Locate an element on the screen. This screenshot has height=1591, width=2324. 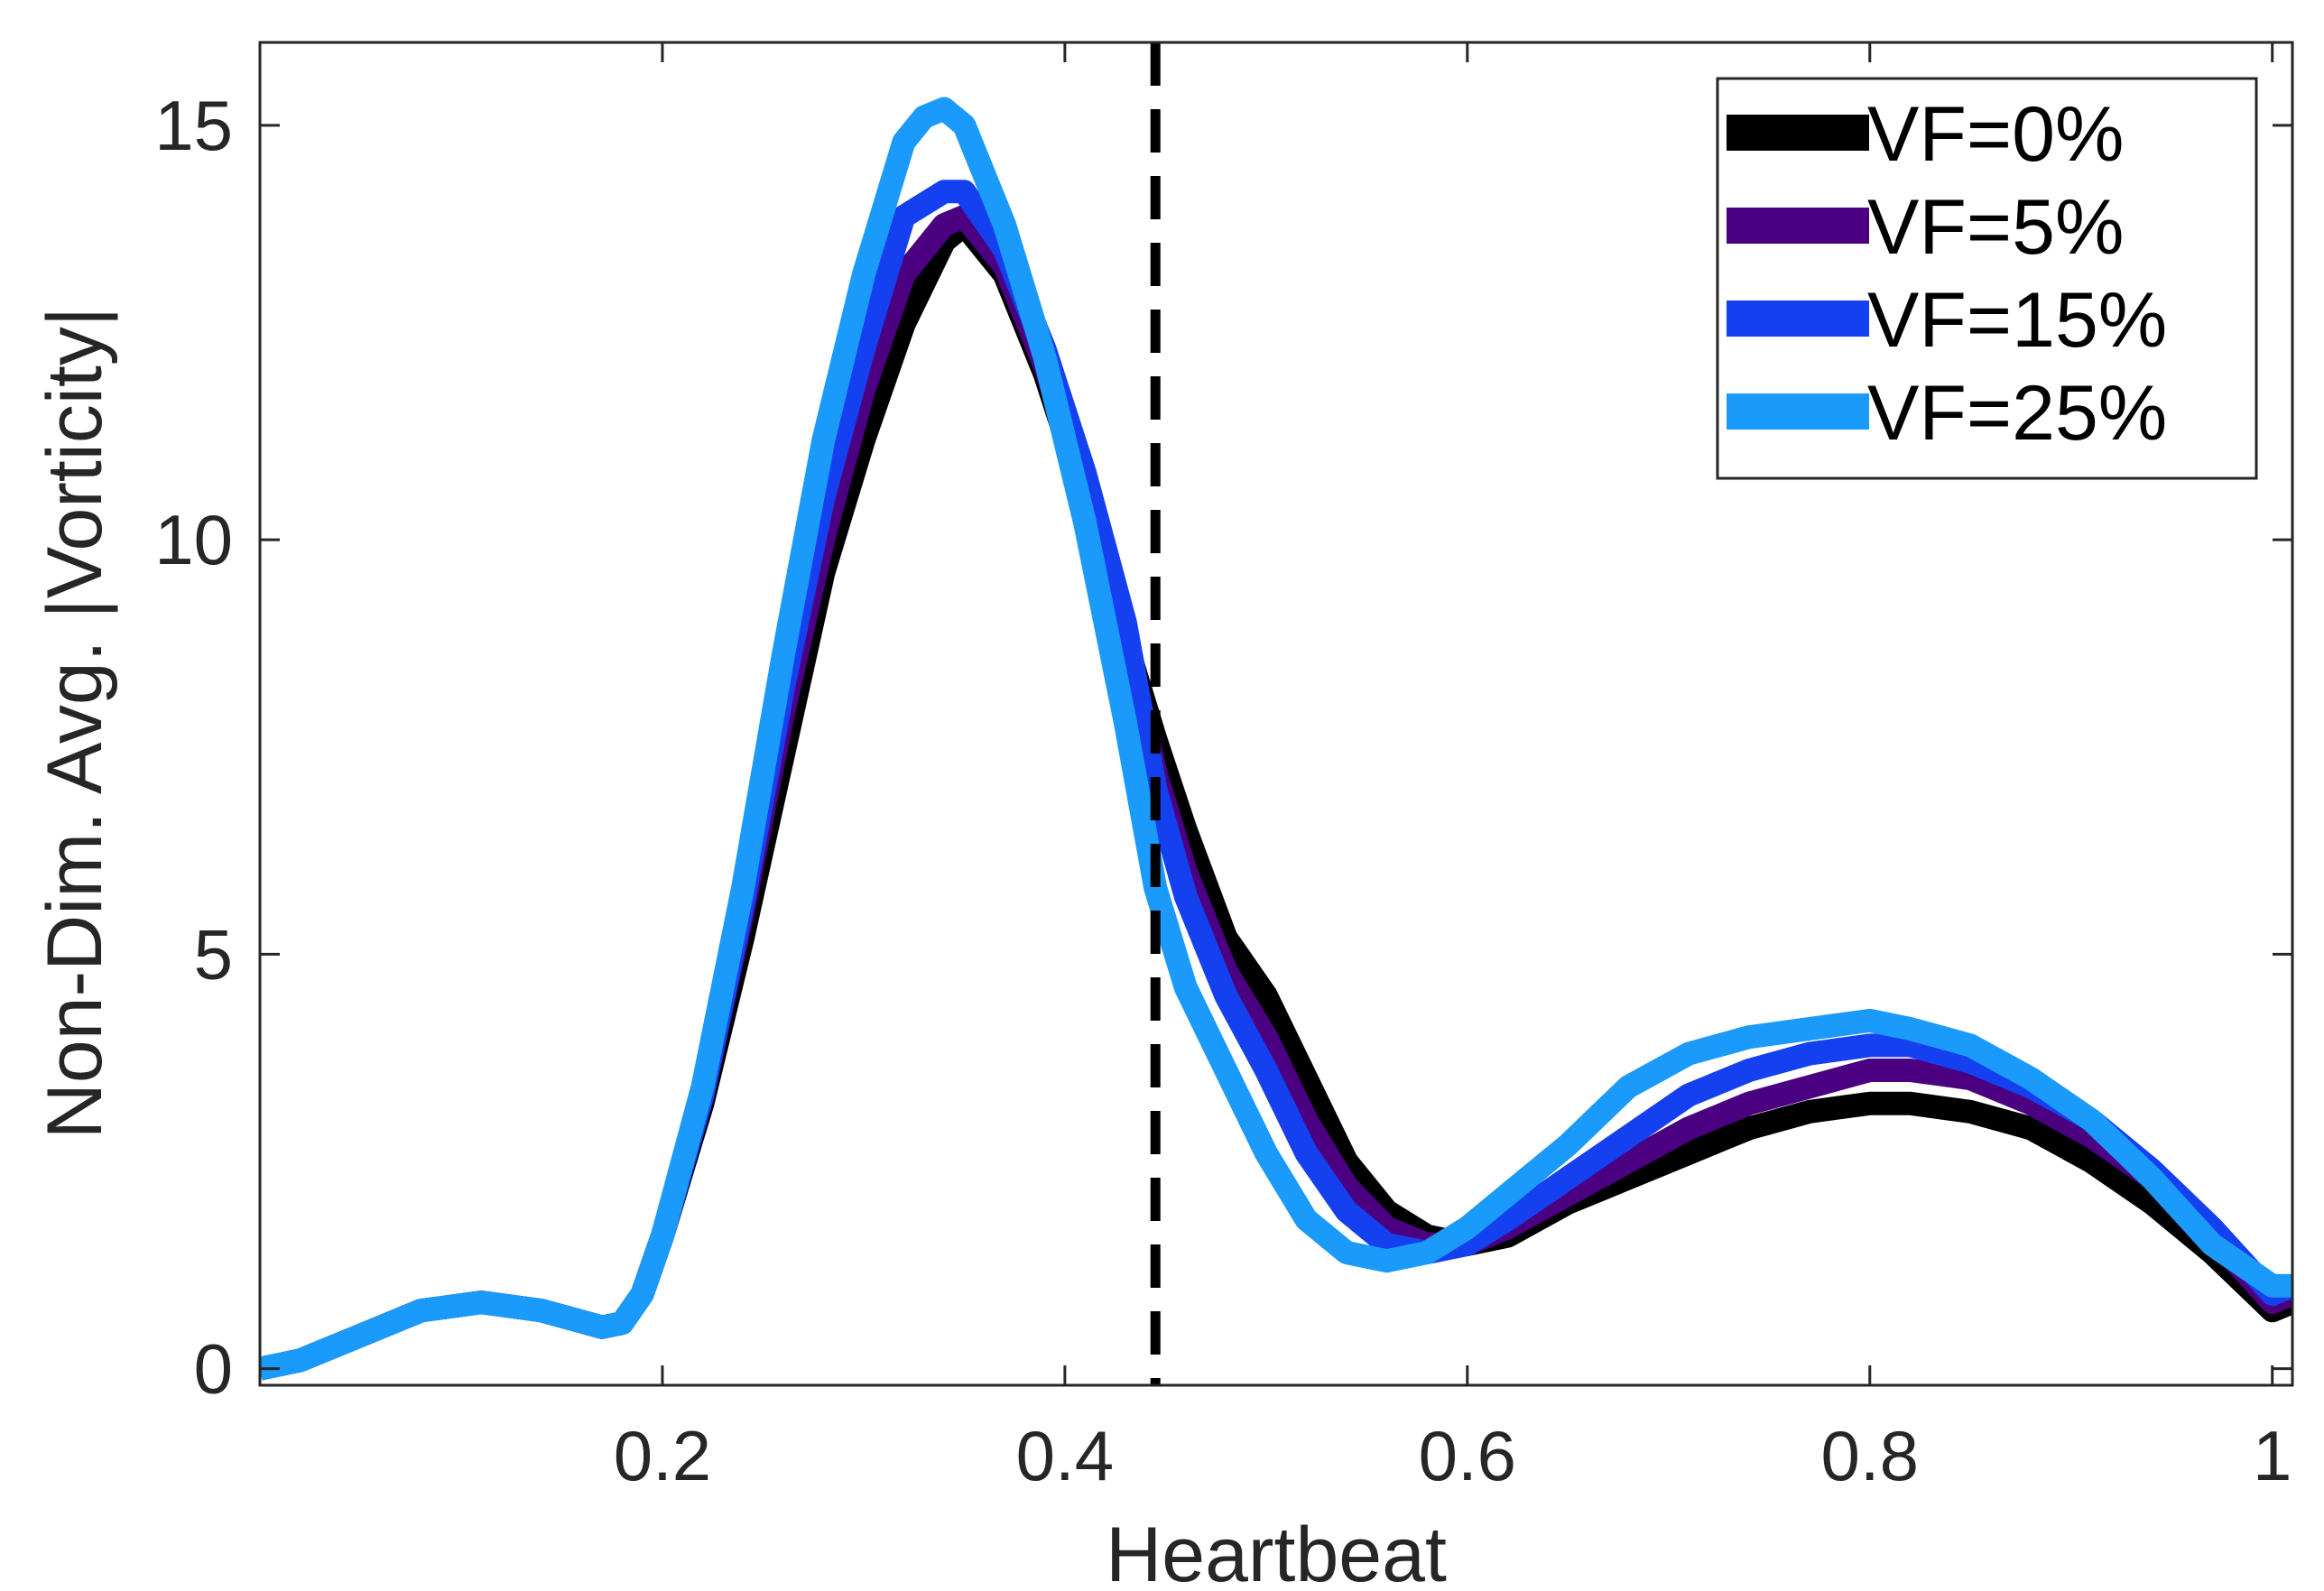
x-tick-label: 0.6 is located at coordinates (1468, 1456).